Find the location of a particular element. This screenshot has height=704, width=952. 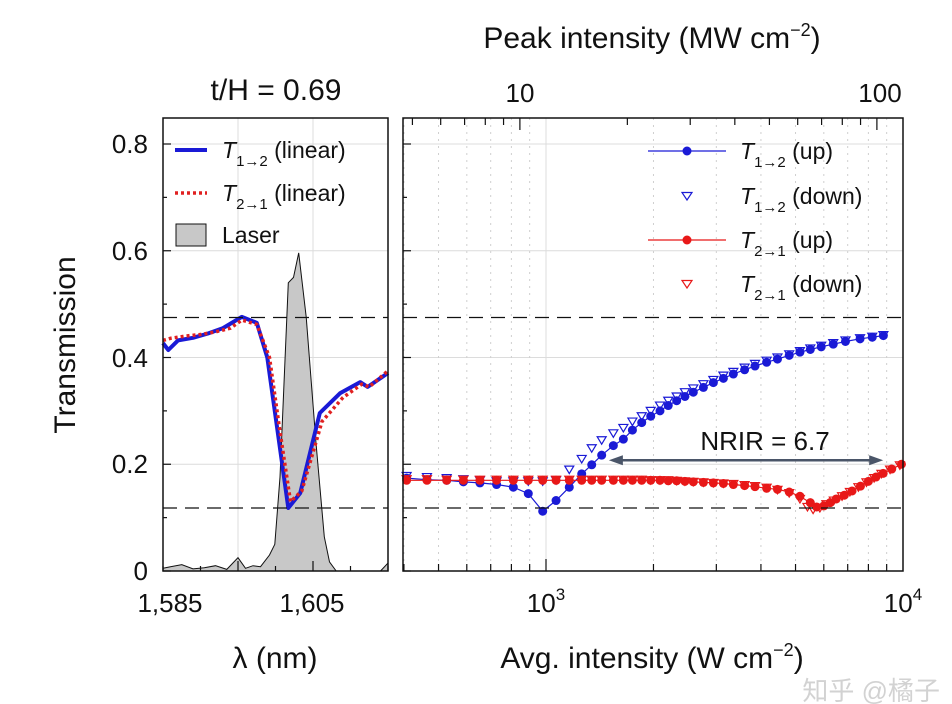

legend-text: (down) is located at coordinates (824, 284).